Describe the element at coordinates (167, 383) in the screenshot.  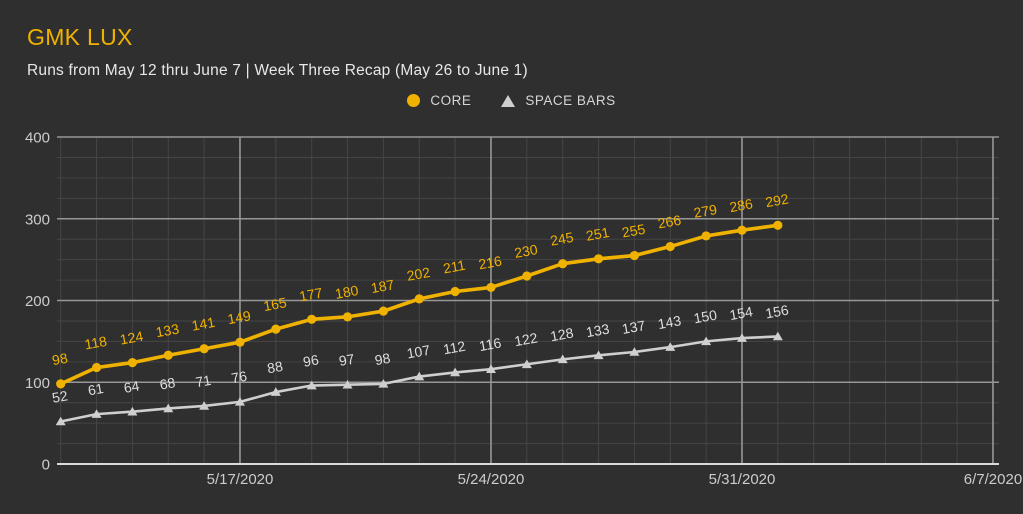
I see `space-bars-point-label: 68` at that location.